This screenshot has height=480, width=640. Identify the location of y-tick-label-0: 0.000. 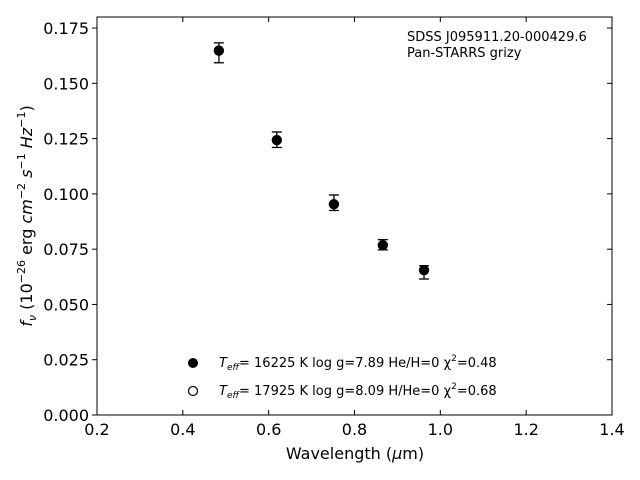
(66, 415).